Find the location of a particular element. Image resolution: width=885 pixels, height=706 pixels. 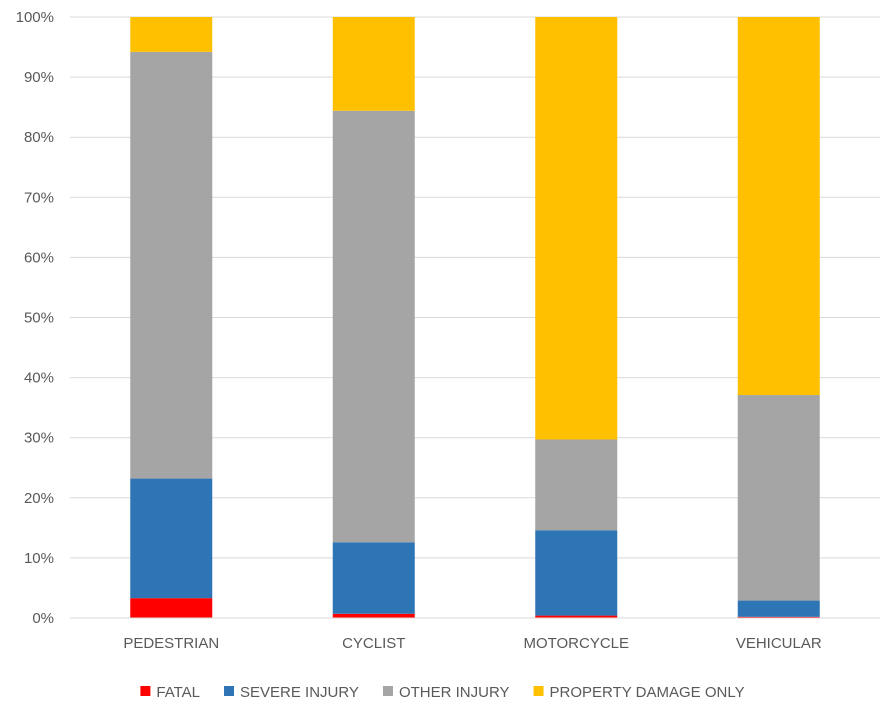

bar-segment-motorcycle-property-damage-only is located at coordinates (576, 228).